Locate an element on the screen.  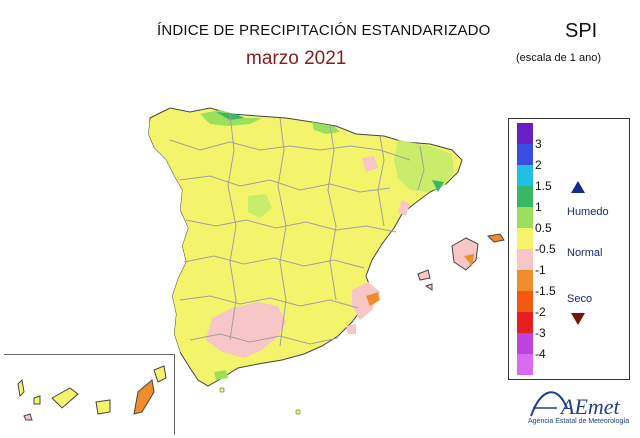
wet-zone-malaga is located at coordinates (221, 375).